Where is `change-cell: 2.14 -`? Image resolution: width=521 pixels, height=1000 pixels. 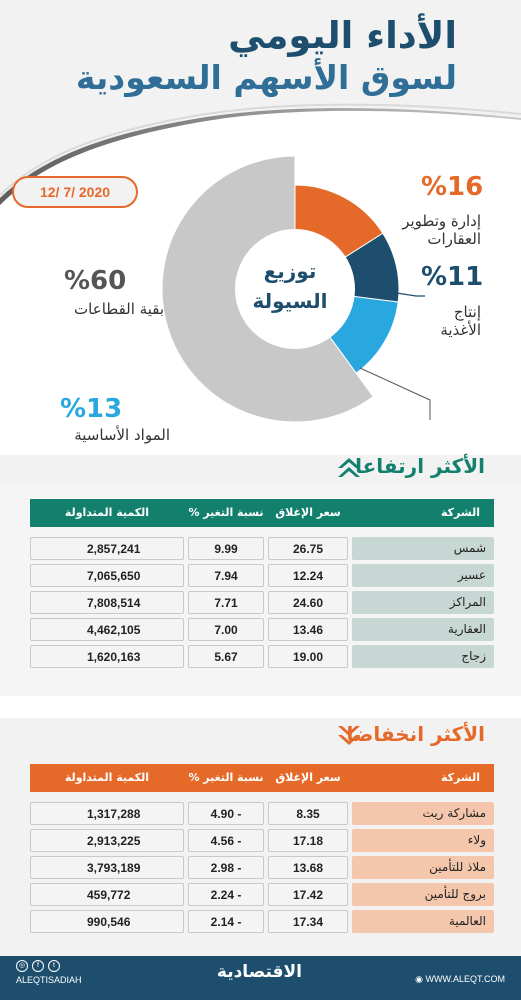
change-cell: 2.14 - is located at coordinates (226, 921).